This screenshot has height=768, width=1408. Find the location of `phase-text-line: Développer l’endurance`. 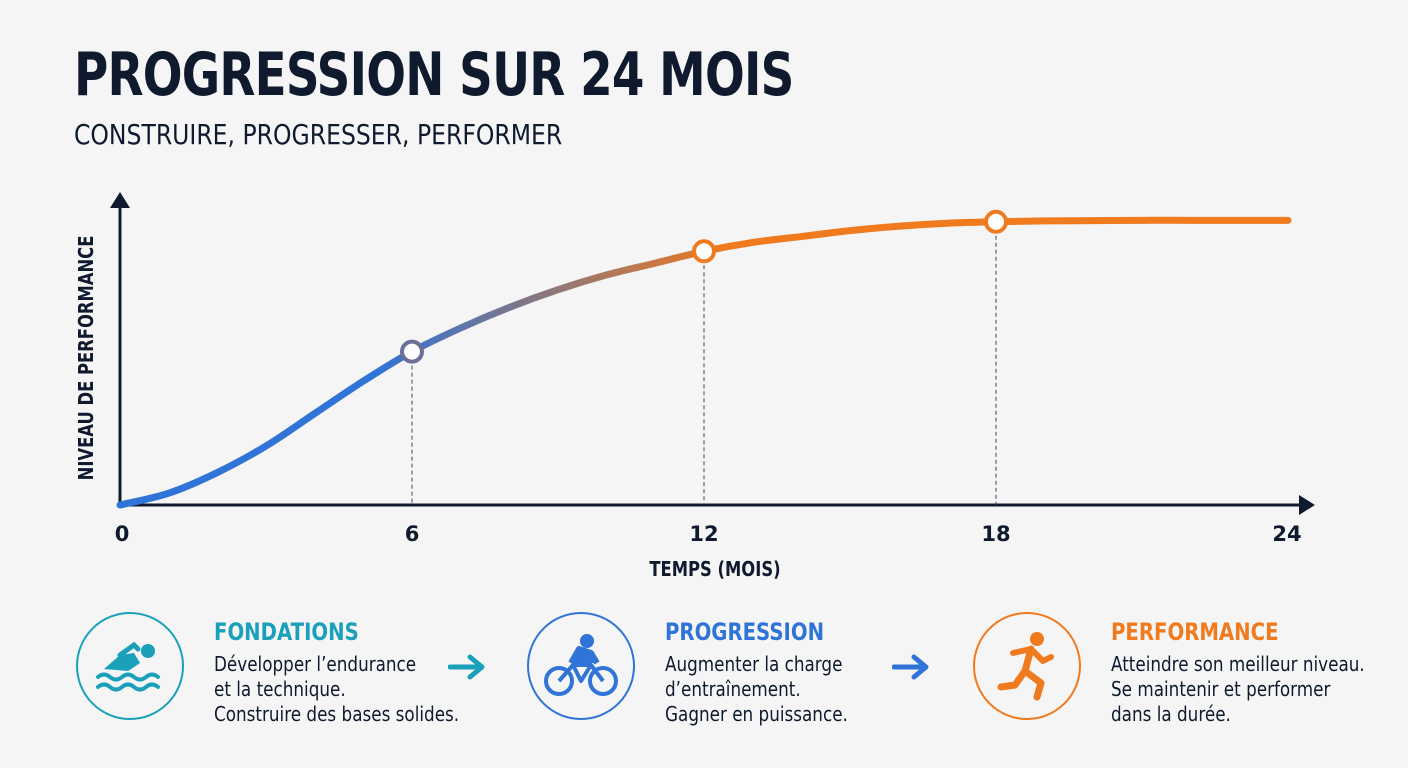

phase-text-line: Développer l’endurance is located at coordinates (315, 664).